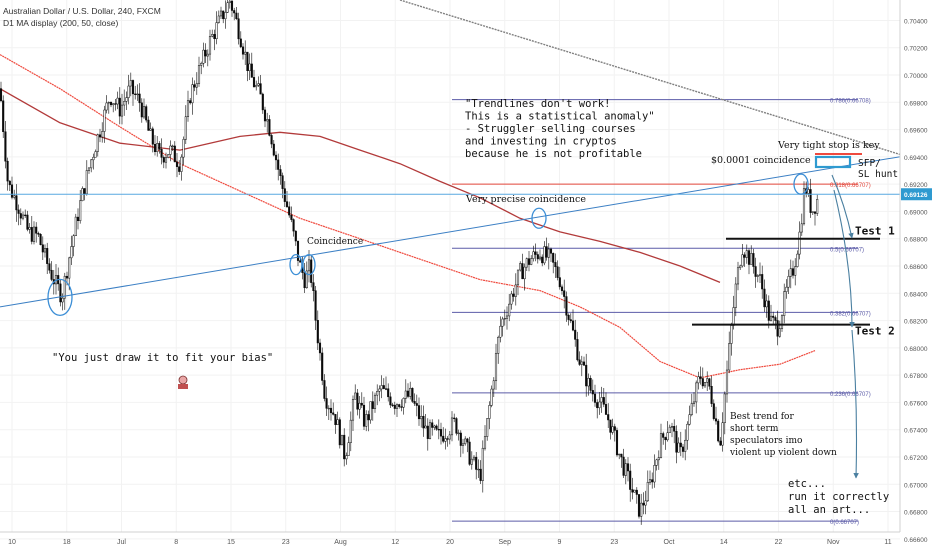 This screenshot has width=932, height=550. I want to click on time-tick-label: Nov, so click(833, 542).